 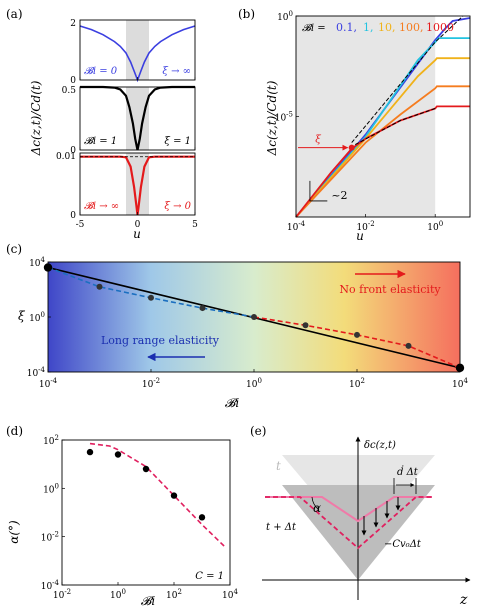 What do you see at coordinates (36, 118) in the screenshot?
I see `panel-a-ylabel: Δc(z,t)/Cd(t)` at bounding box center [36, 118].